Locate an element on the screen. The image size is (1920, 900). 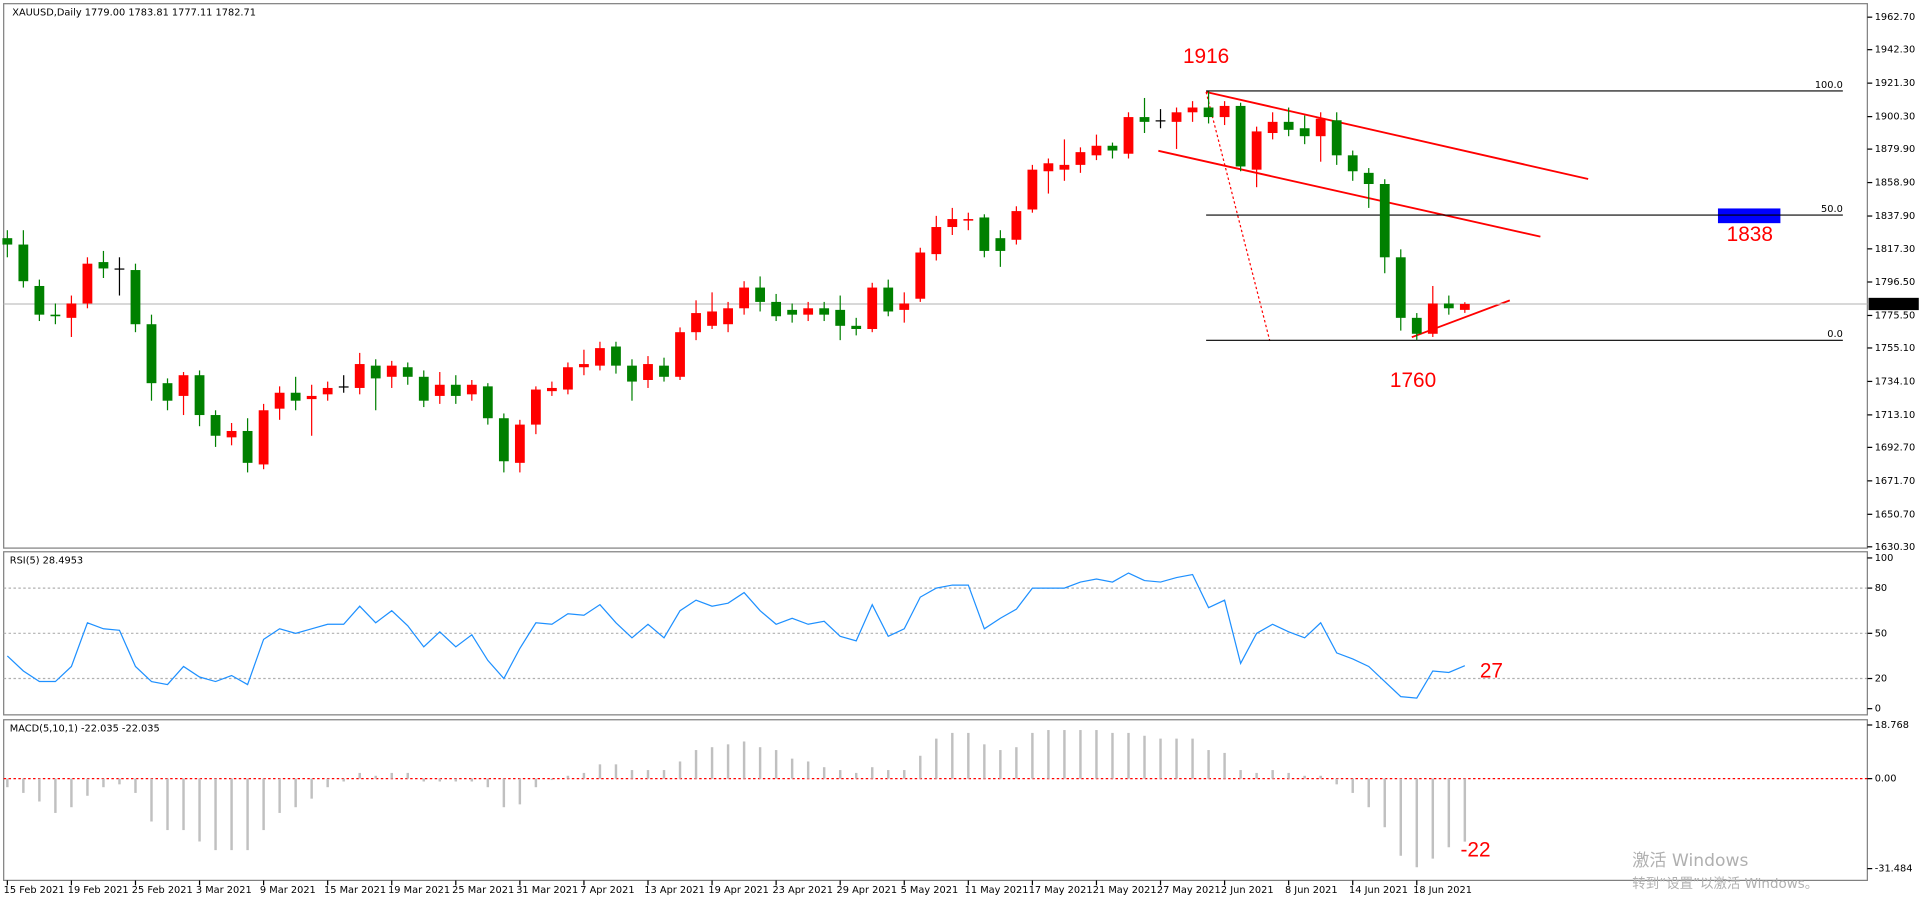
x-tick-label: 27 May 2021 is located at coordinates (1189, 890).